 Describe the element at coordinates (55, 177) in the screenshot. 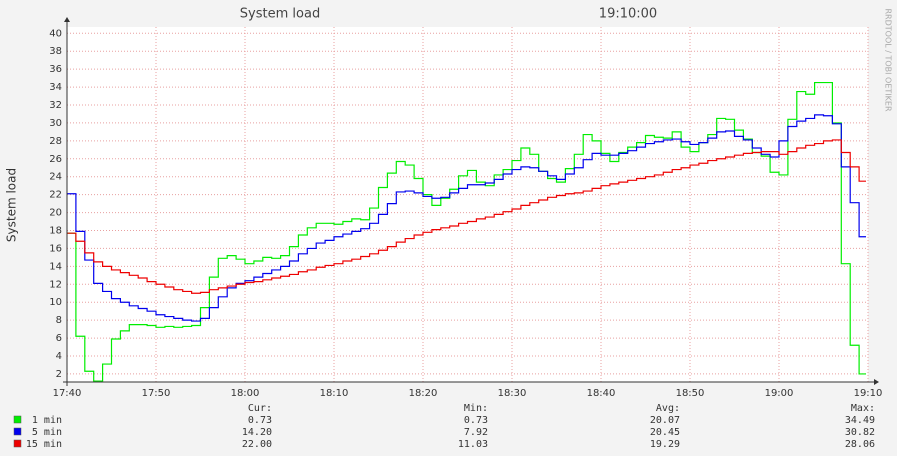

I see `y-tick-label: 24` at that location.